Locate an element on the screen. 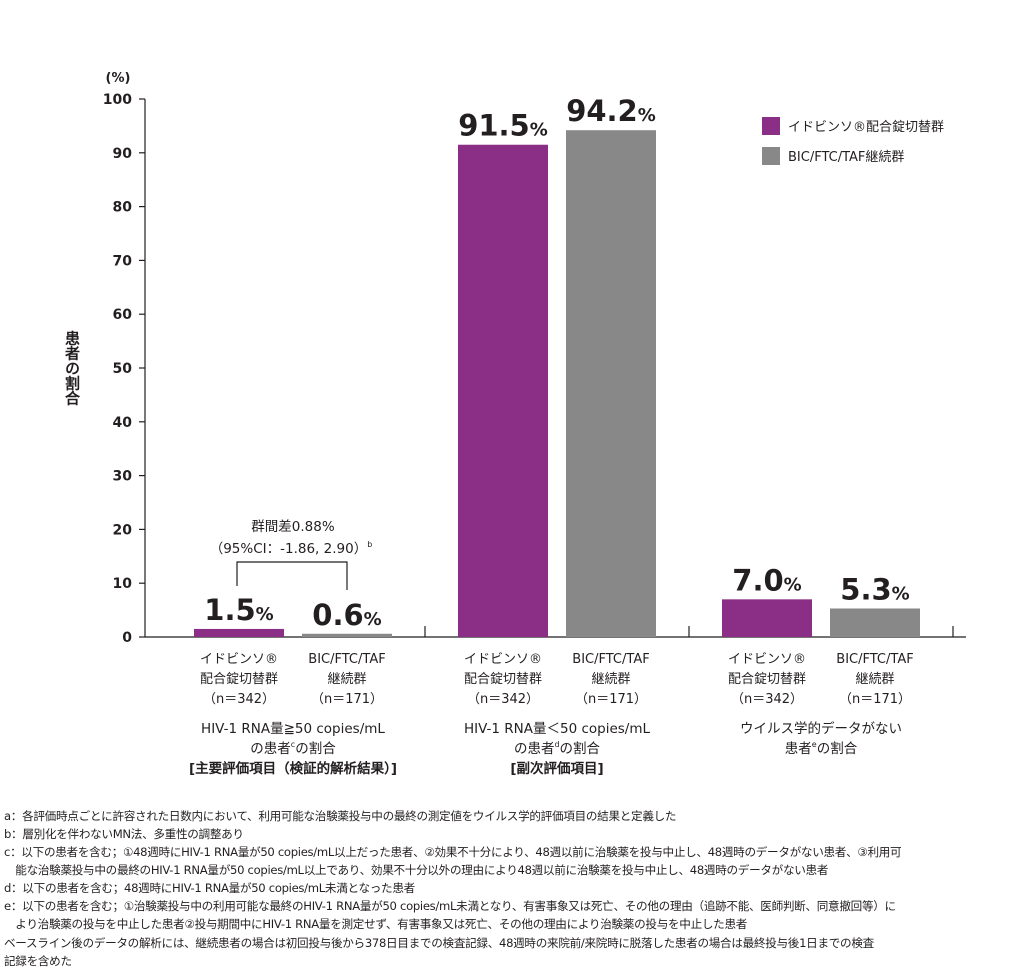 This screenshot has height=974, width=1030. y-tick-label: 50 is located at coordinates (123, 369).